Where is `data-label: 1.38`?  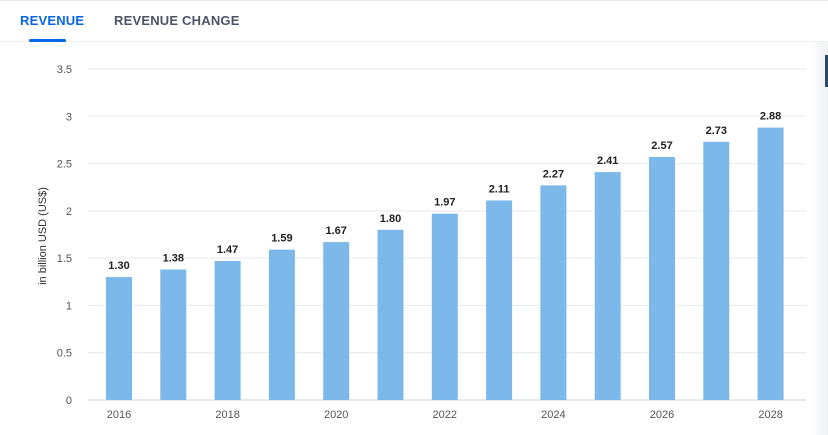 data-label: 1.38 is located at coordinates (173, 258).